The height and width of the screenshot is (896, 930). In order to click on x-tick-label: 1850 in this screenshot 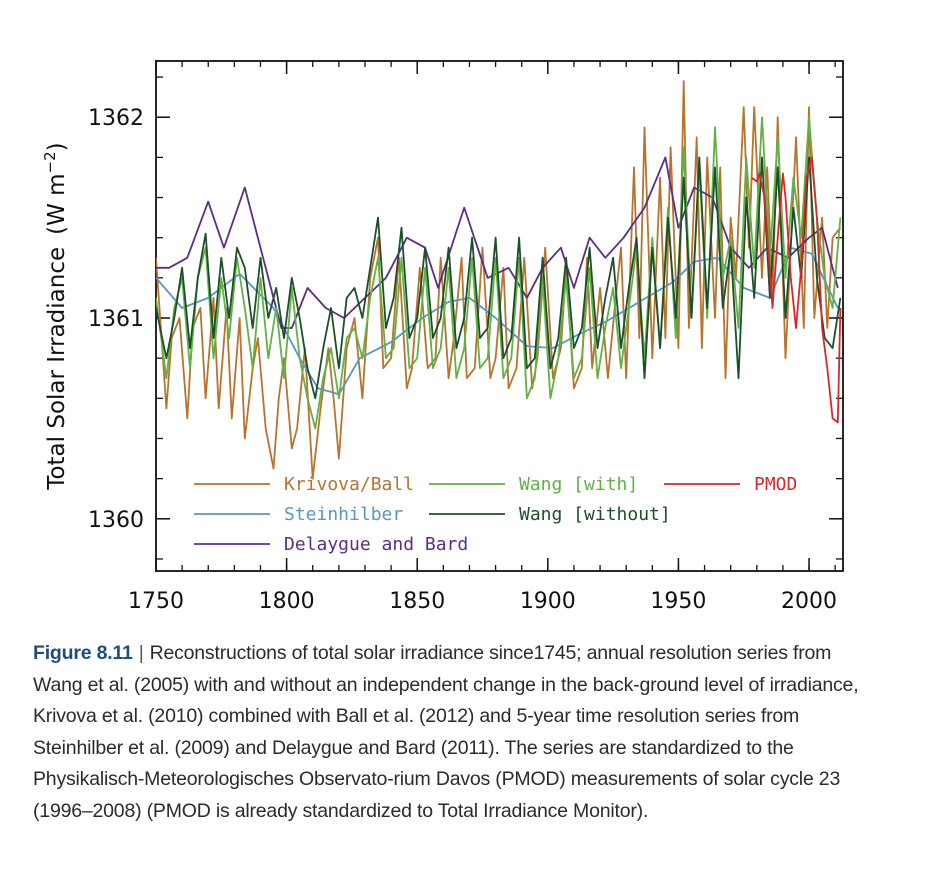, I will do `click(417, 601)`.